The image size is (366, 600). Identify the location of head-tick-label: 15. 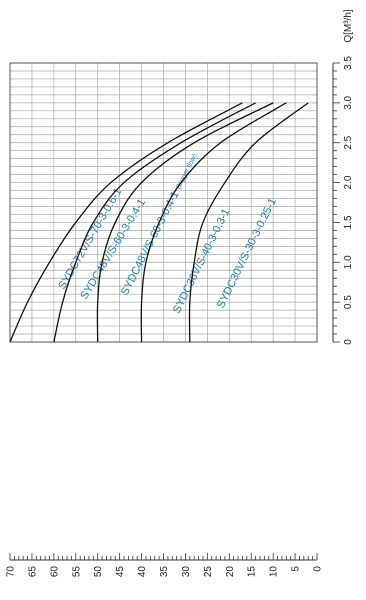
(252, 572).